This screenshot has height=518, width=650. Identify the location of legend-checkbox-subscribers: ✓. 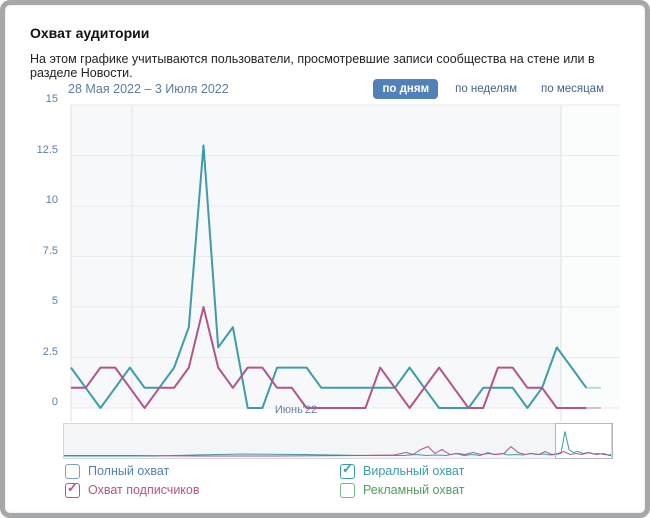
(72, 488).